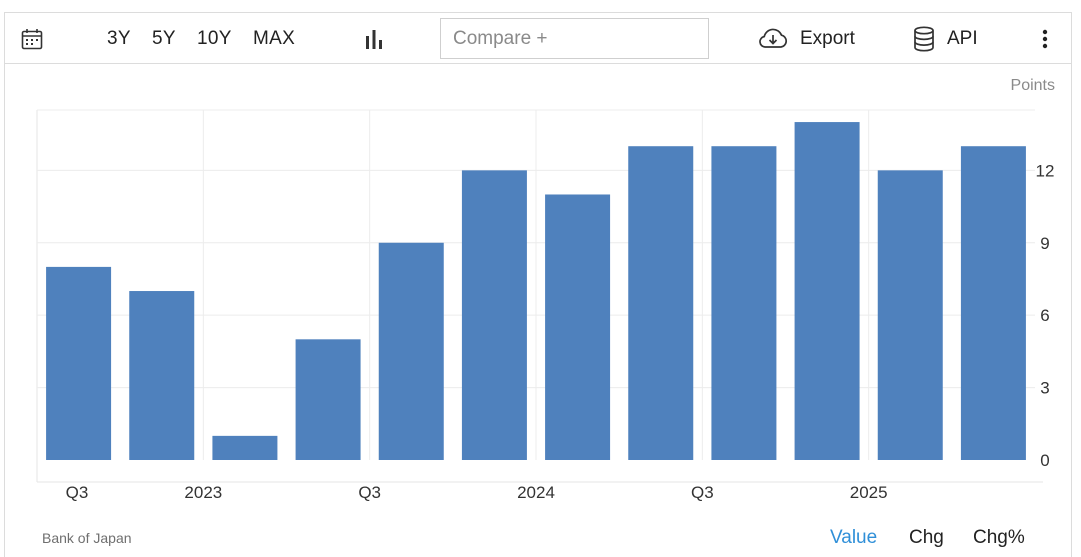 The width and height of the screenshot is (1081, 557). What do you see at coordinates (926, 537) in the screenshot?
I see `change-mode-button: Chg` at bounding box center [926, 537].